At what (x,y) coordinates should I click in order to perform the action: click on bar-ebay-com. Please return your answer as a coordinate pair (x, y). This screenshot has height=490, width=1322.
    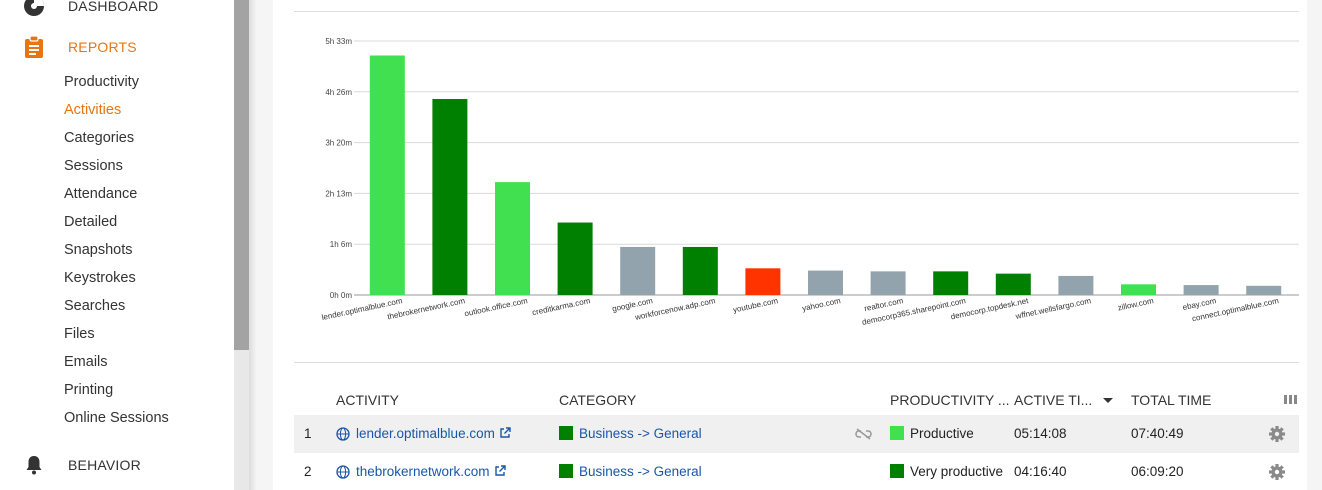
    Looking at the image, I should click on (1201, 290).